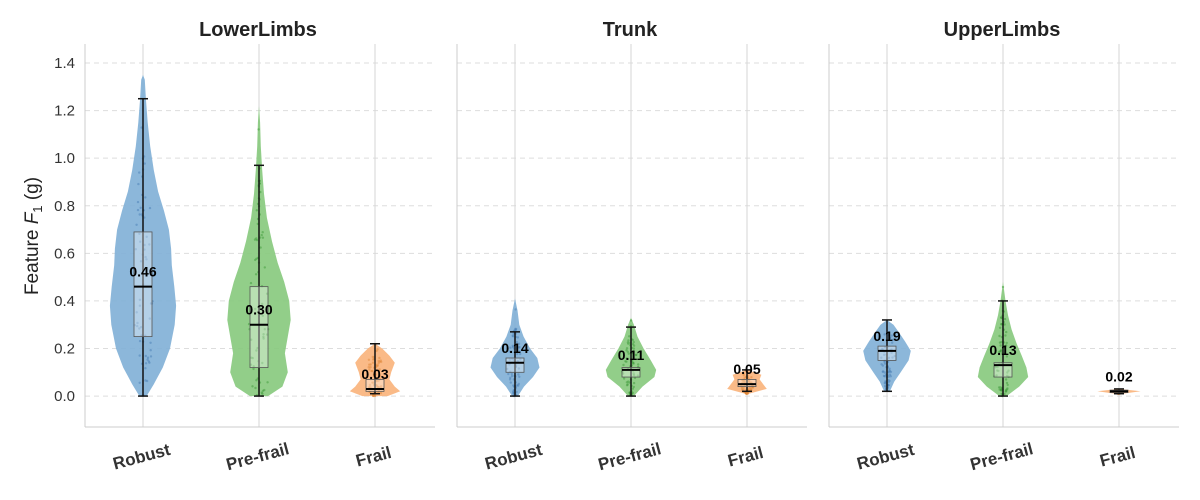 This screenshot has width=1200, height=500. What do you see at coordinates (886, 457) in the screenshot?
I see `x-tick-label: Robust` at bounding box center [886, 457].